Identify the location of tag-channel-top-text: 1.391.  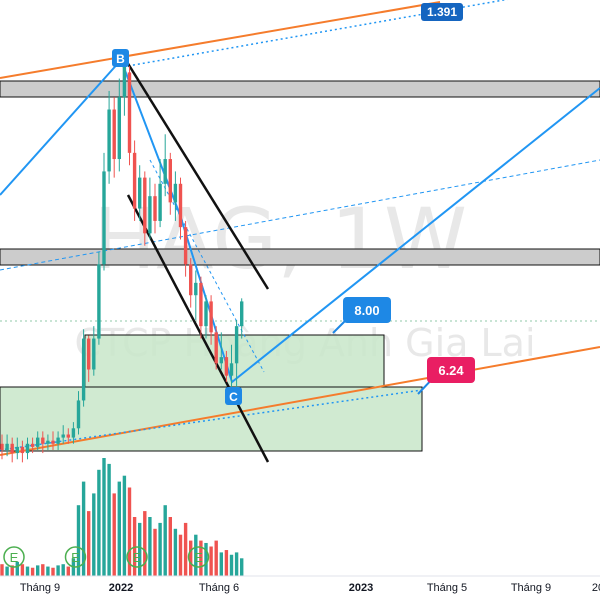
(442, 12).